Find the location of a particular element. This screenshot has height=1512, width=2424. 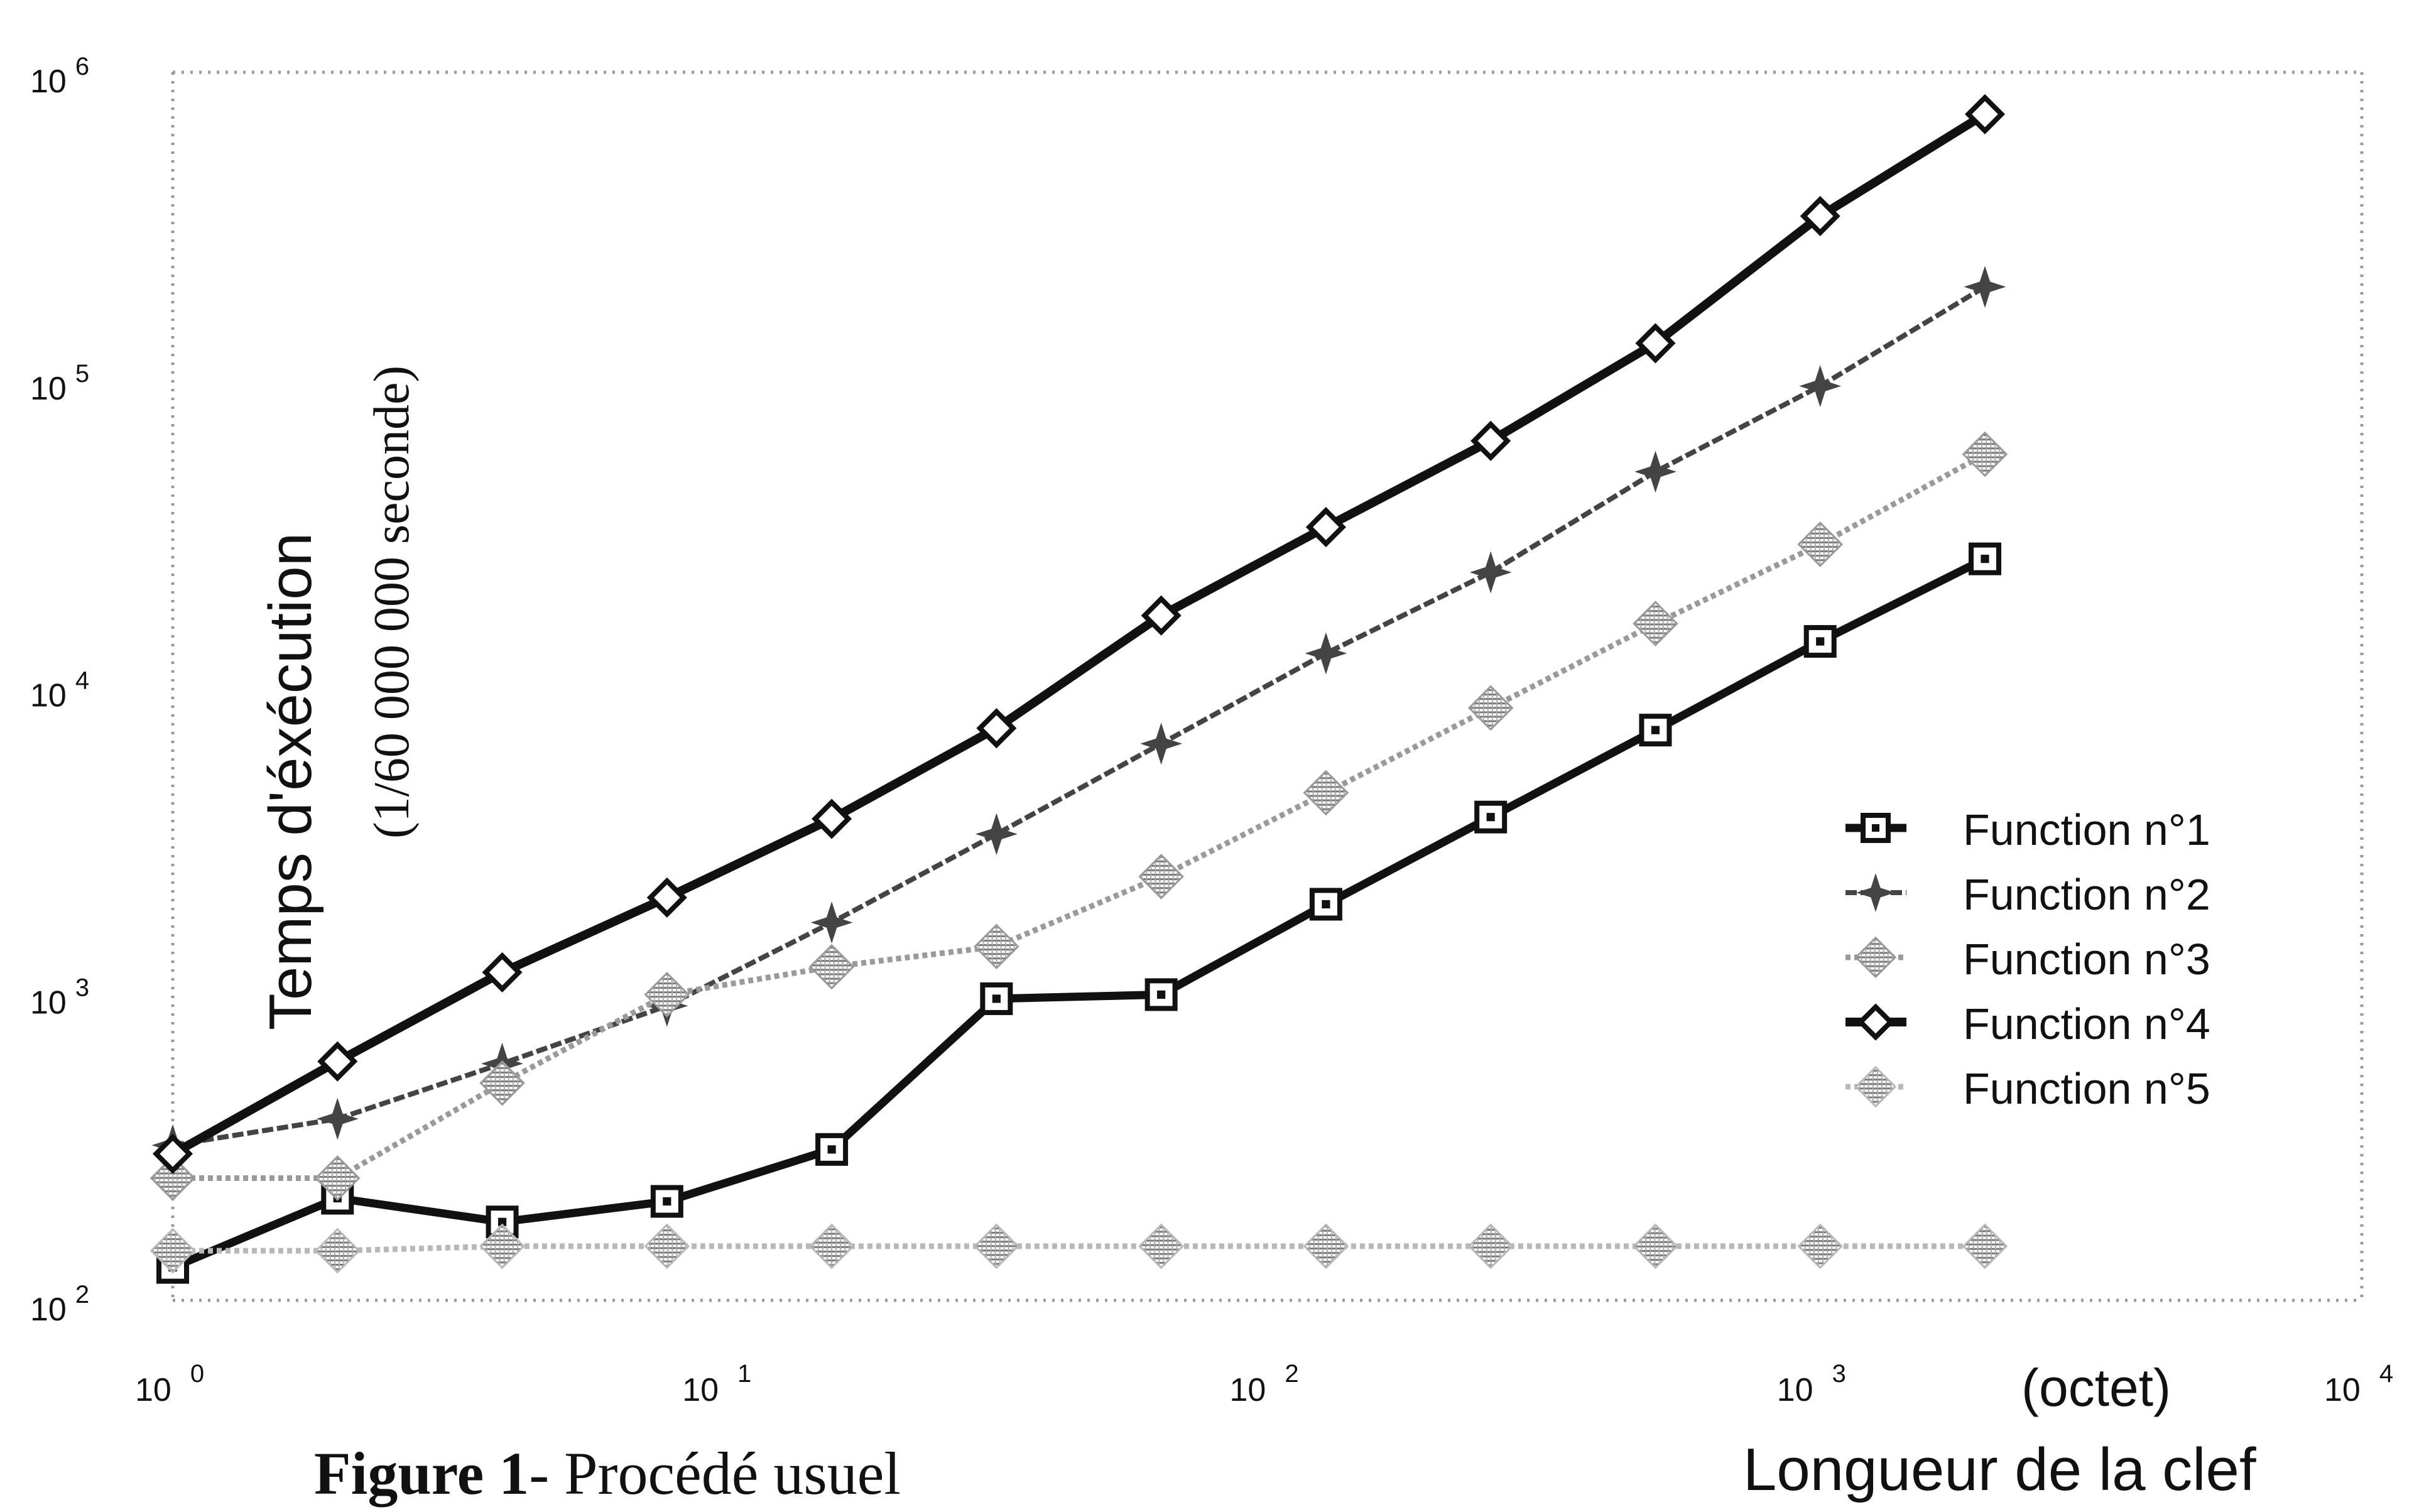

x-axis-label: Longueur de la clef is located at coordinates (1999, 1469).